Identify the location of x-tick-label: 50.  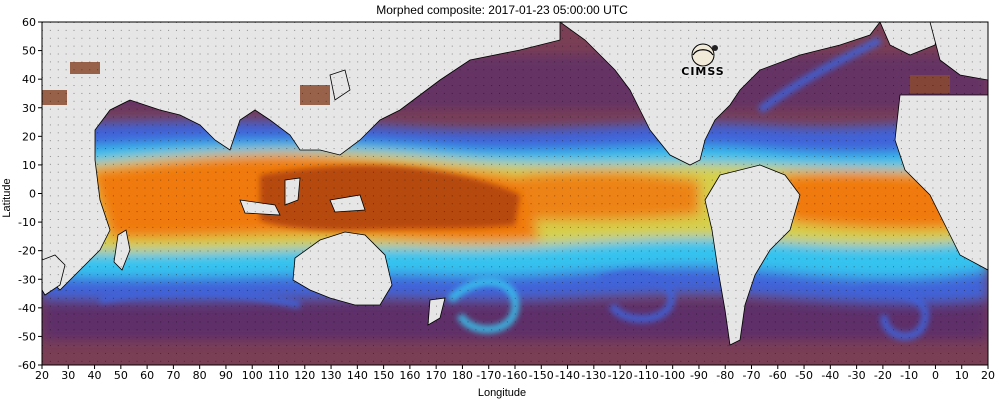
(121, 375).